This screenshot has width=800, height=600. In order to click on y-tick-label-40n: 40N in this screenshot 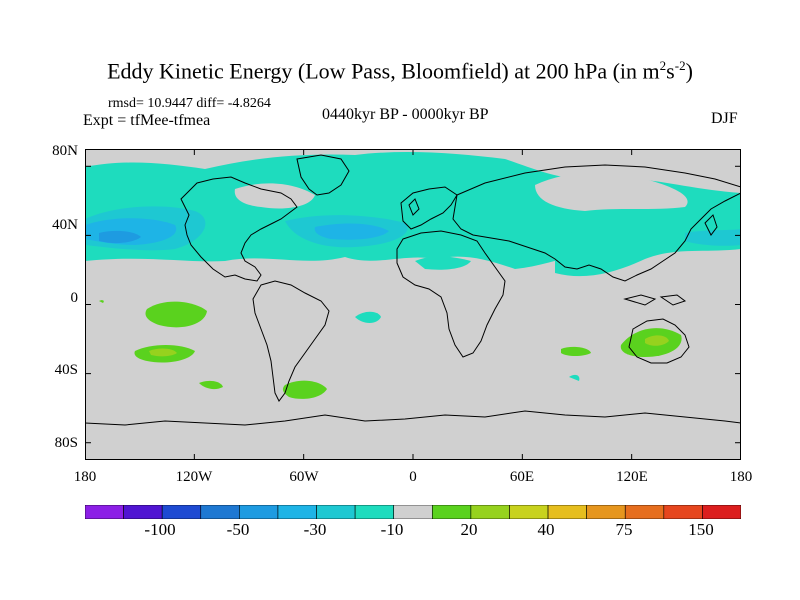, I will do `click(65, 225)`.